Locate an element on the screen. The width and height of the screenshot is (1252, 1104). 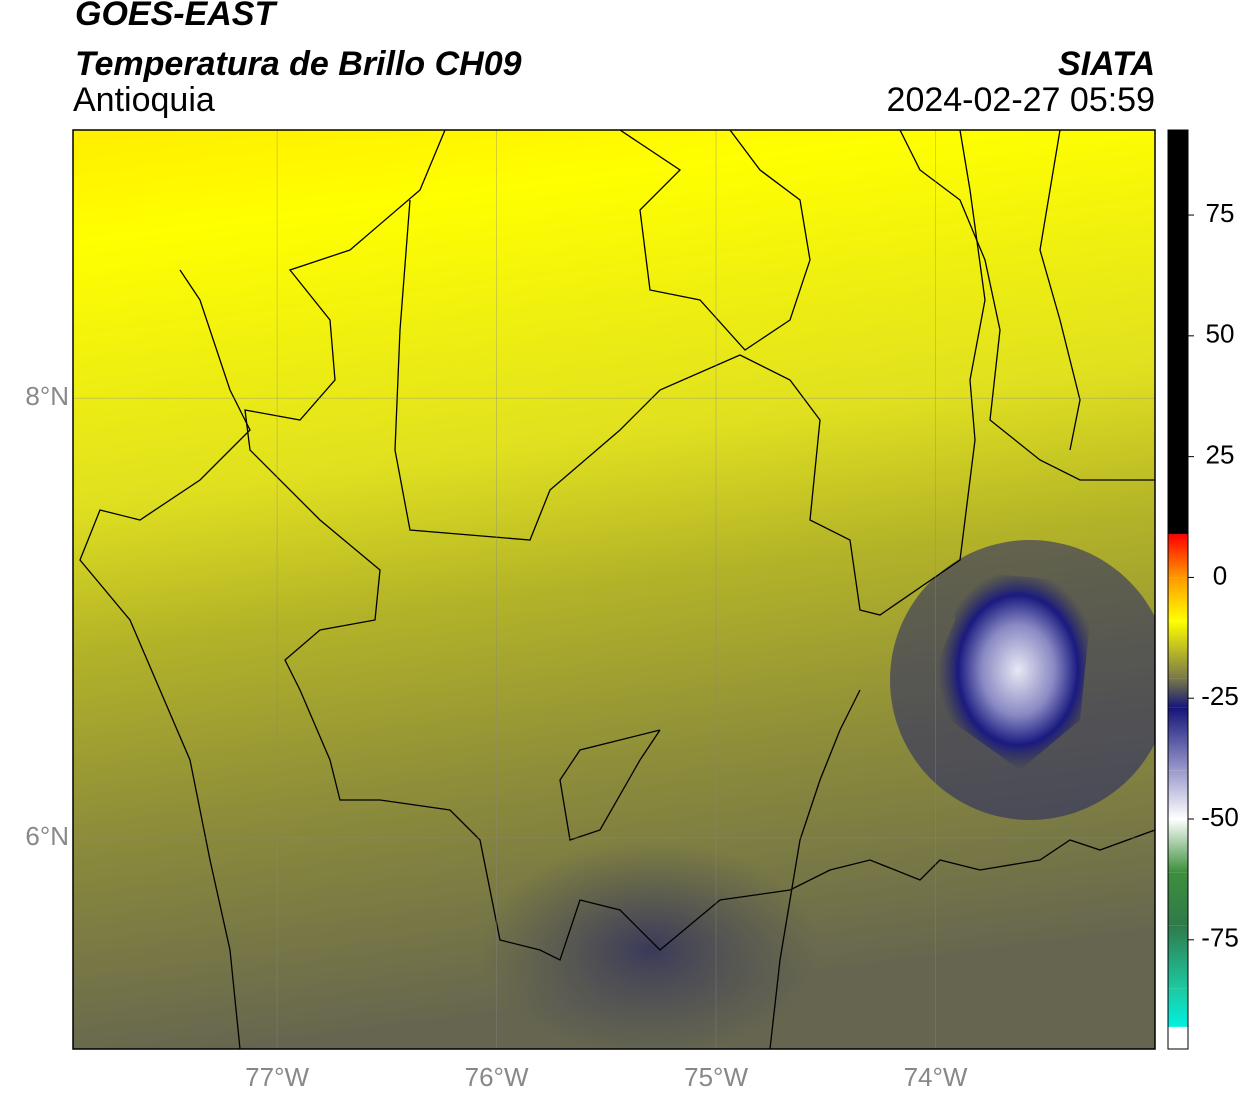
cloud-core is located at coordinates (1010, 670).